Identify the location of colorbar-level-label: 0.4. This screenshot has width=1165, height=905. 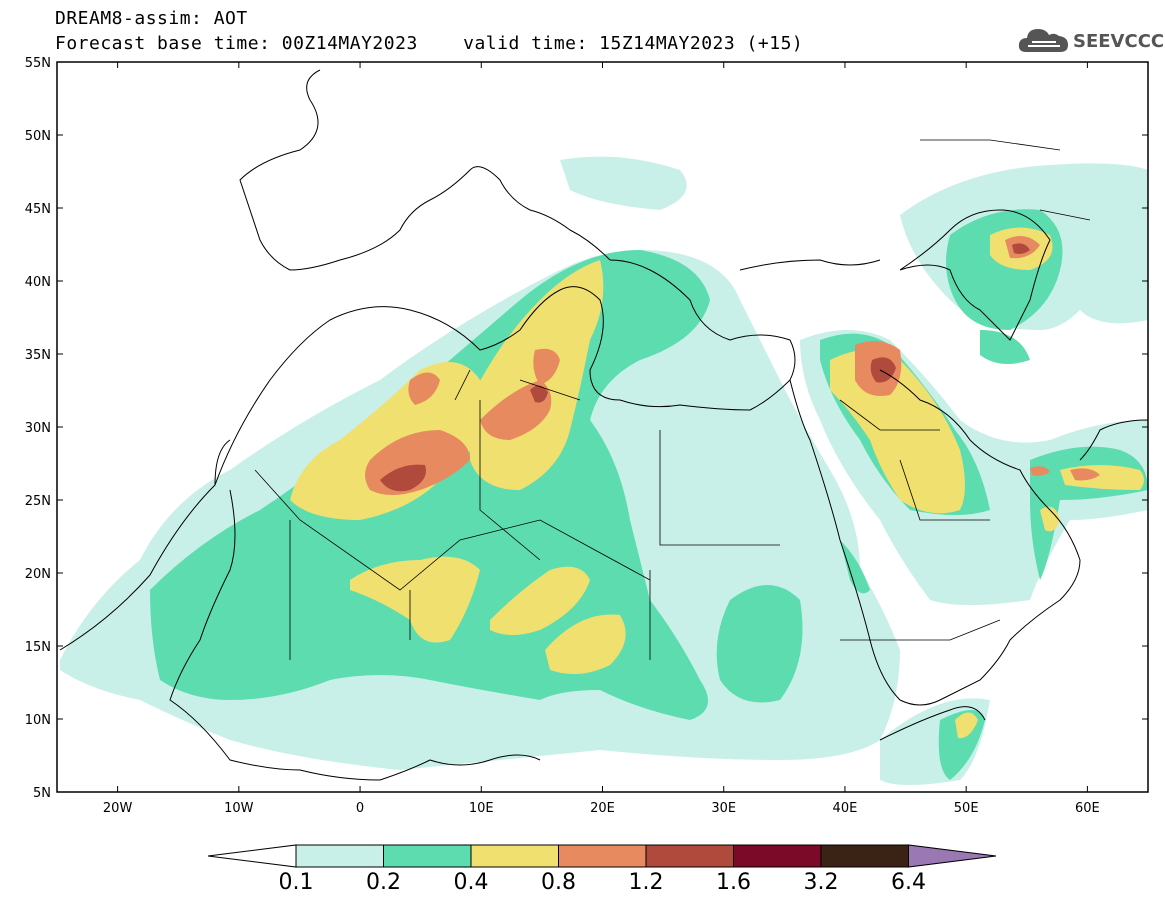
(471, 882).